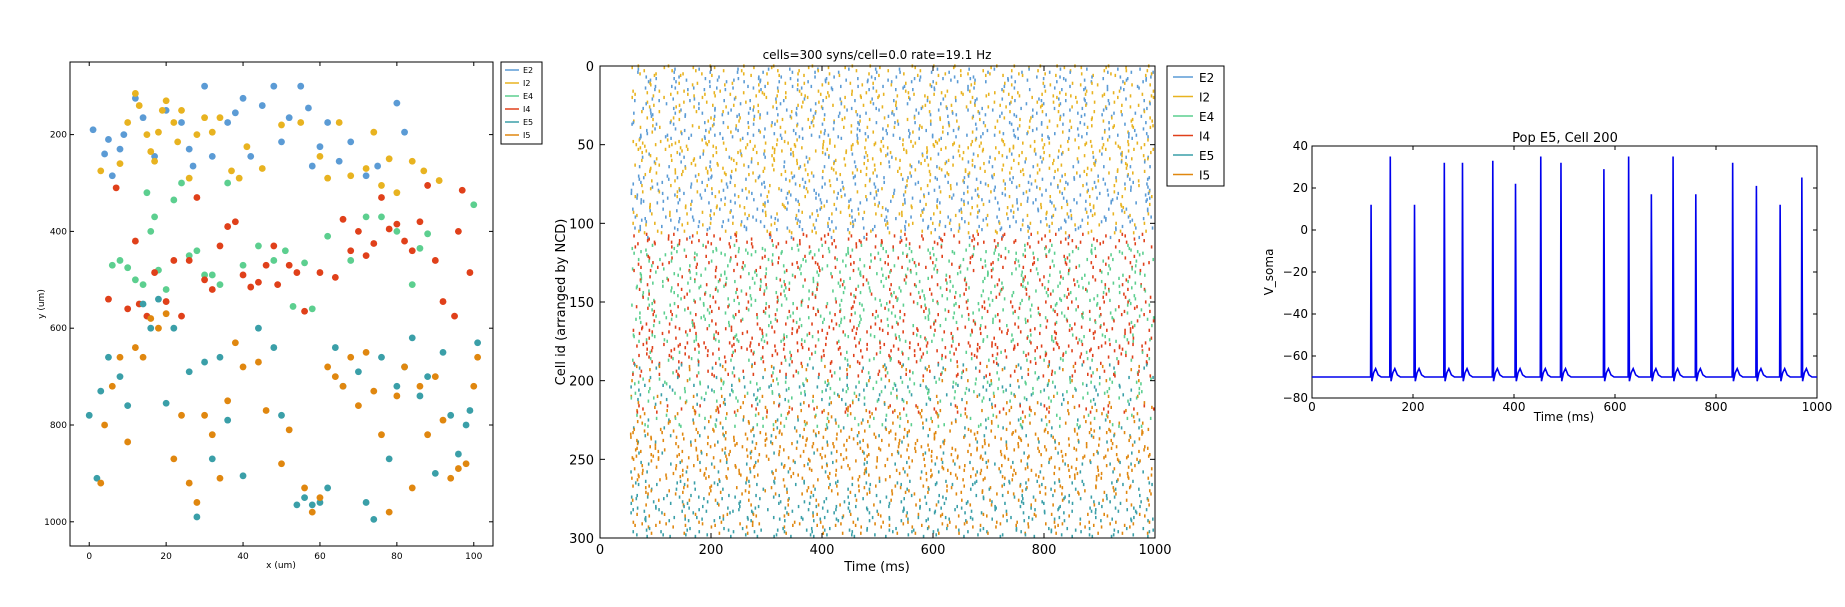 This screenshot has height=607, width=1845. I want to click on positions-x-tick-label: 0, so click(89, 557).